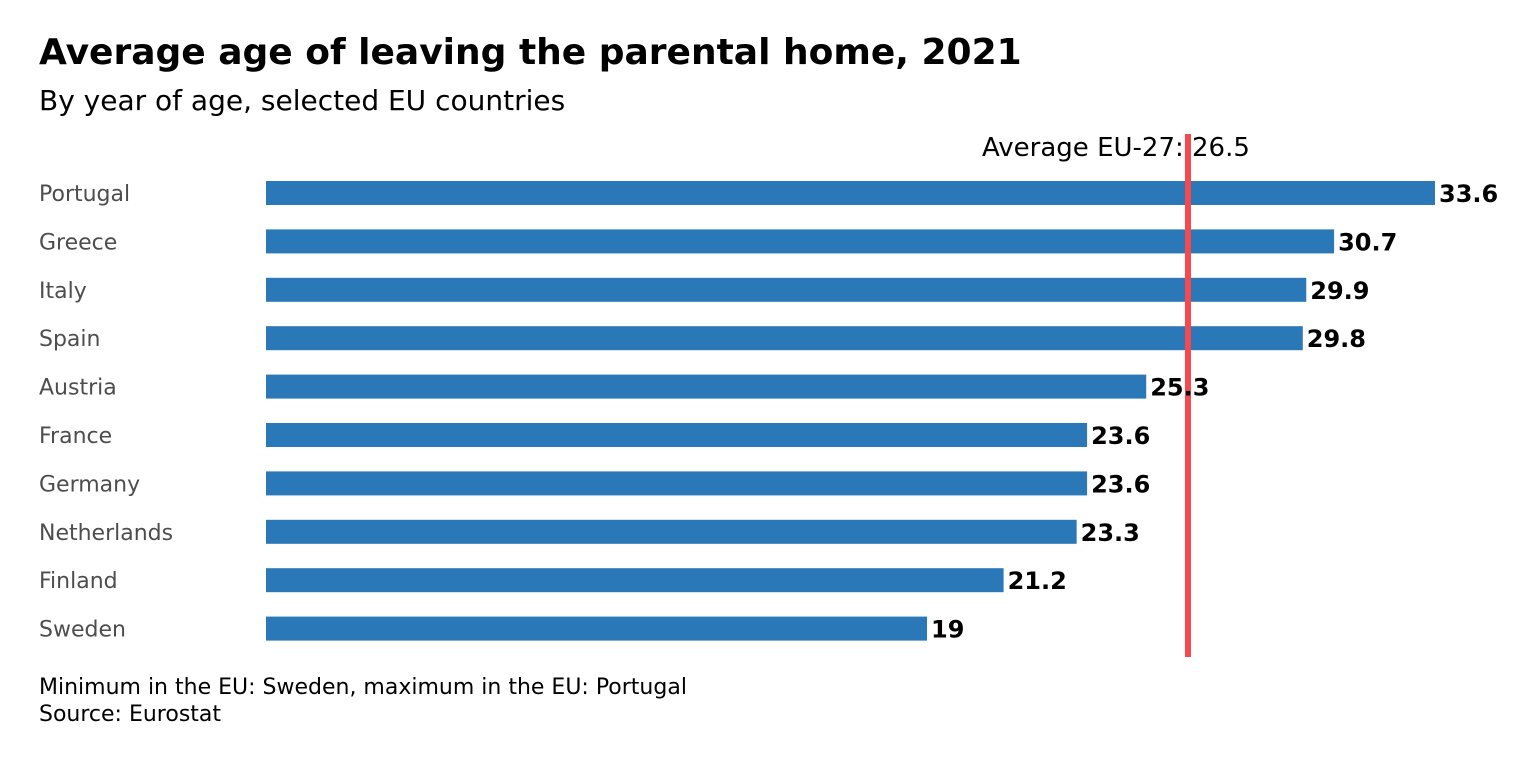 The height and width of the screenshot is (768, 1536). Describe the element at coordinates (786, 289) in the screenshot. I see `bar-italy` at that location.